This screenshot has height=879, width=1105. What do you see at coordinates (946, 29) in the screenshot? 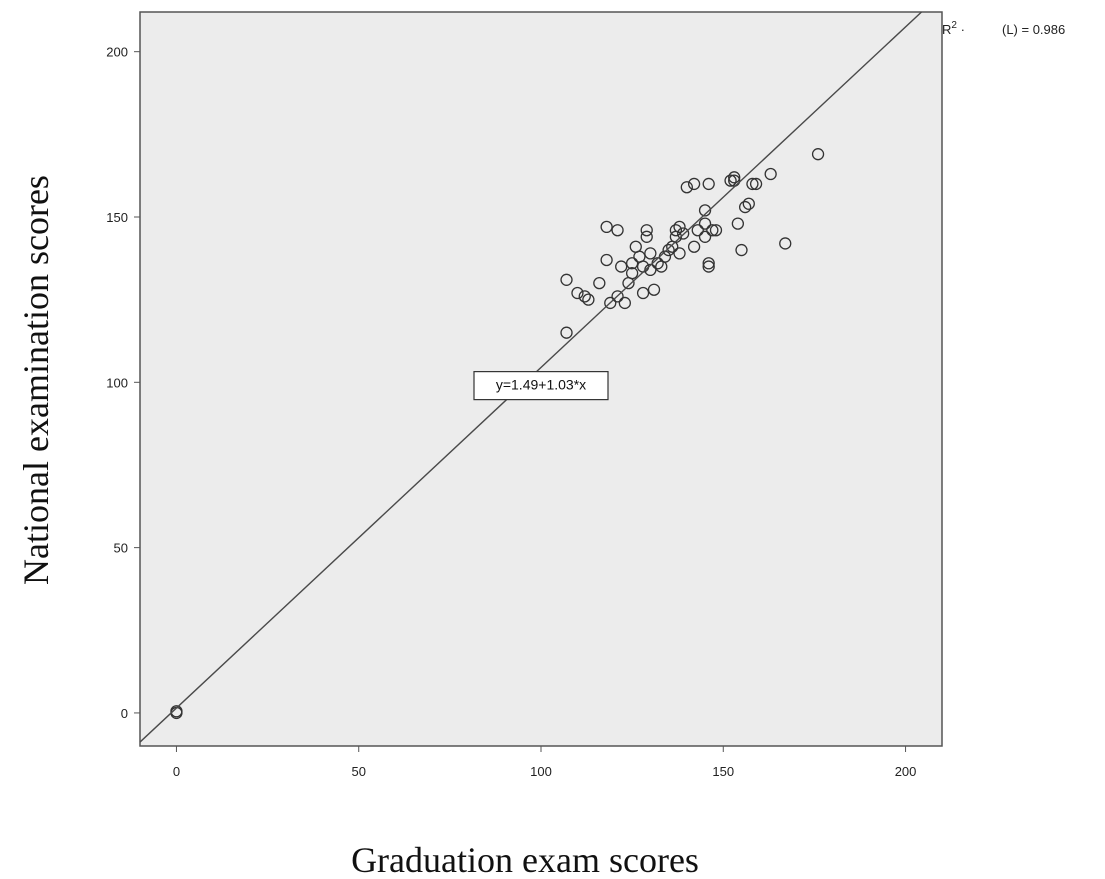
I see `r-squared-prefix: R` at bounding box center [946, 29].